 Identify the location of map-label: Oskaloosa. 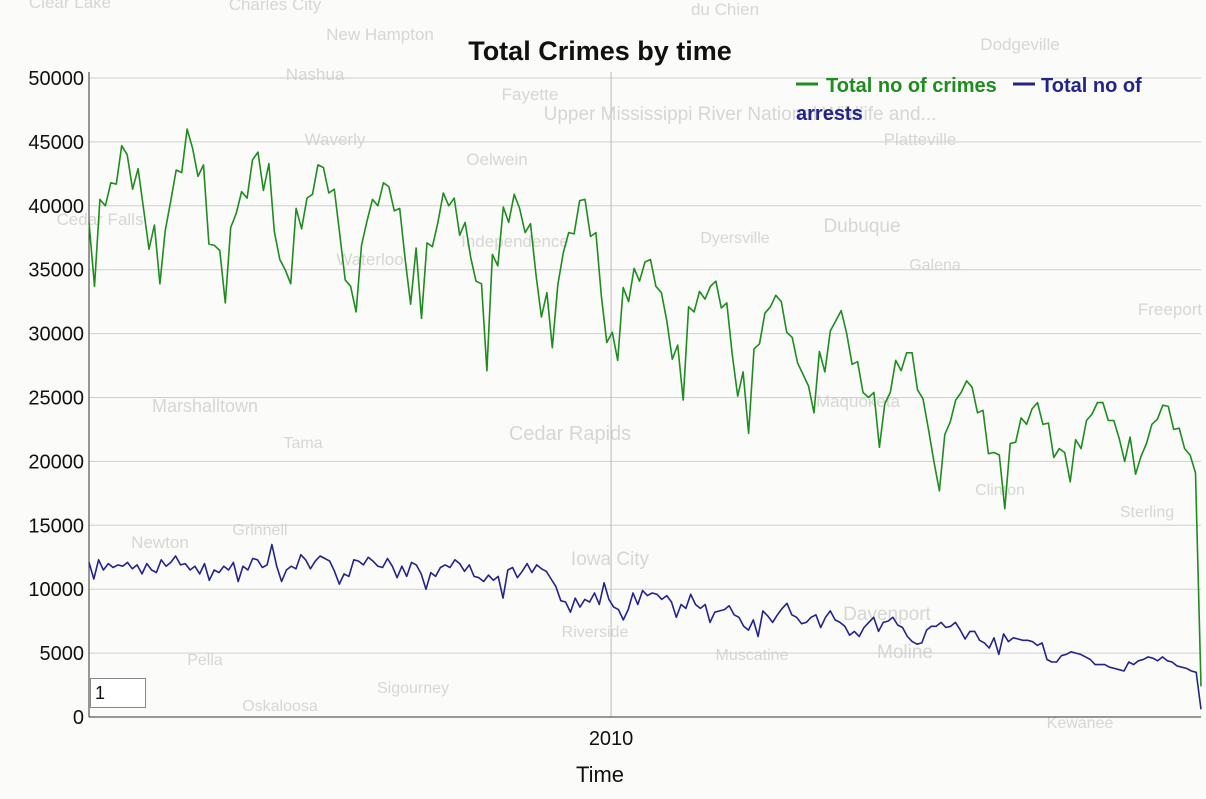
(280, 706).